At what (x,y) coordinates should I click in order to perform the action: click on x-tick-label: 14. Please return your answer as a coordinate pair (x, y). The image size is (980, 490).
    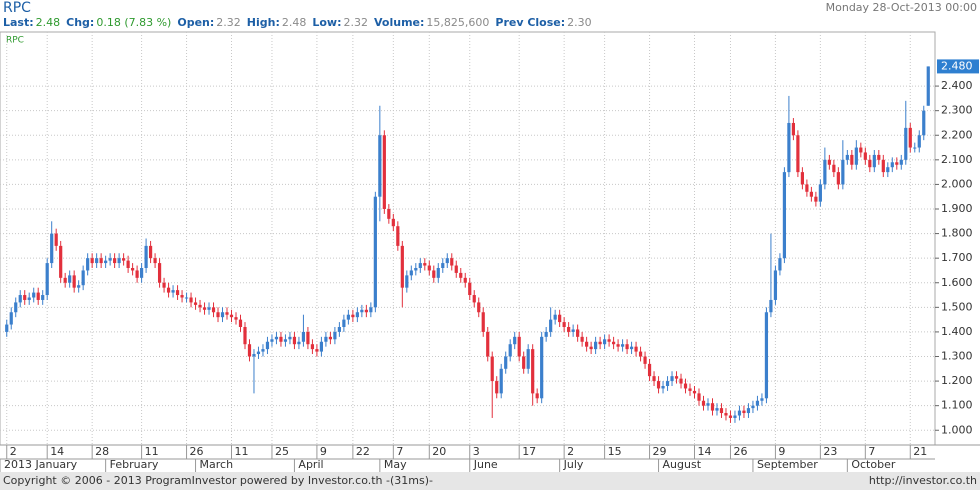
    Looking at the image, I should click on (57, 451).